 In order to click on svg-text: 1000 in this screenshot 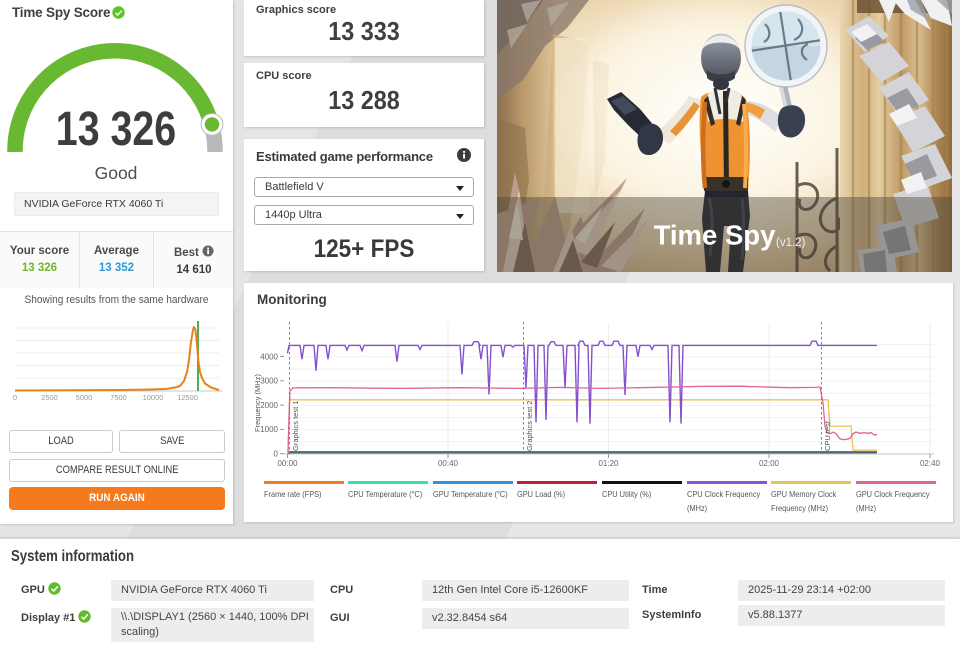, I will do `click(269, 429)`.